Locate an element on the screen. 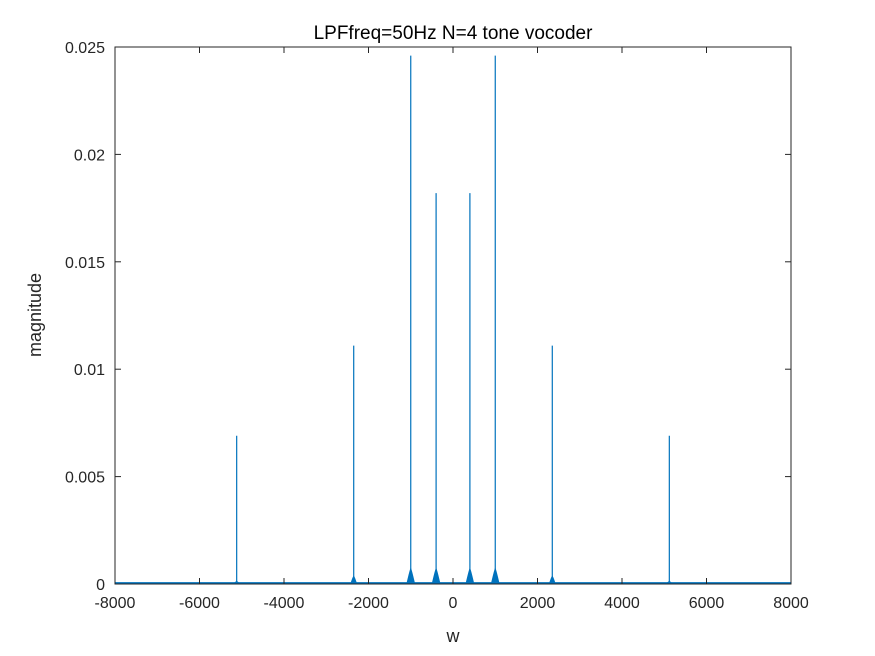  x-tick-label: -6000 is located at coordinates (199, 603).